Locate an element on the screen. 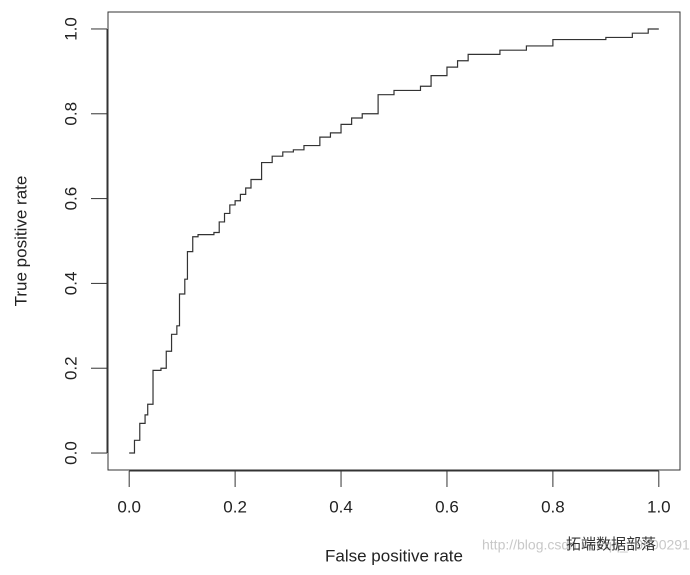 This screenshot has width=690, height=575. y-tick-label: 0.0 is located at coordinates (70, 453).